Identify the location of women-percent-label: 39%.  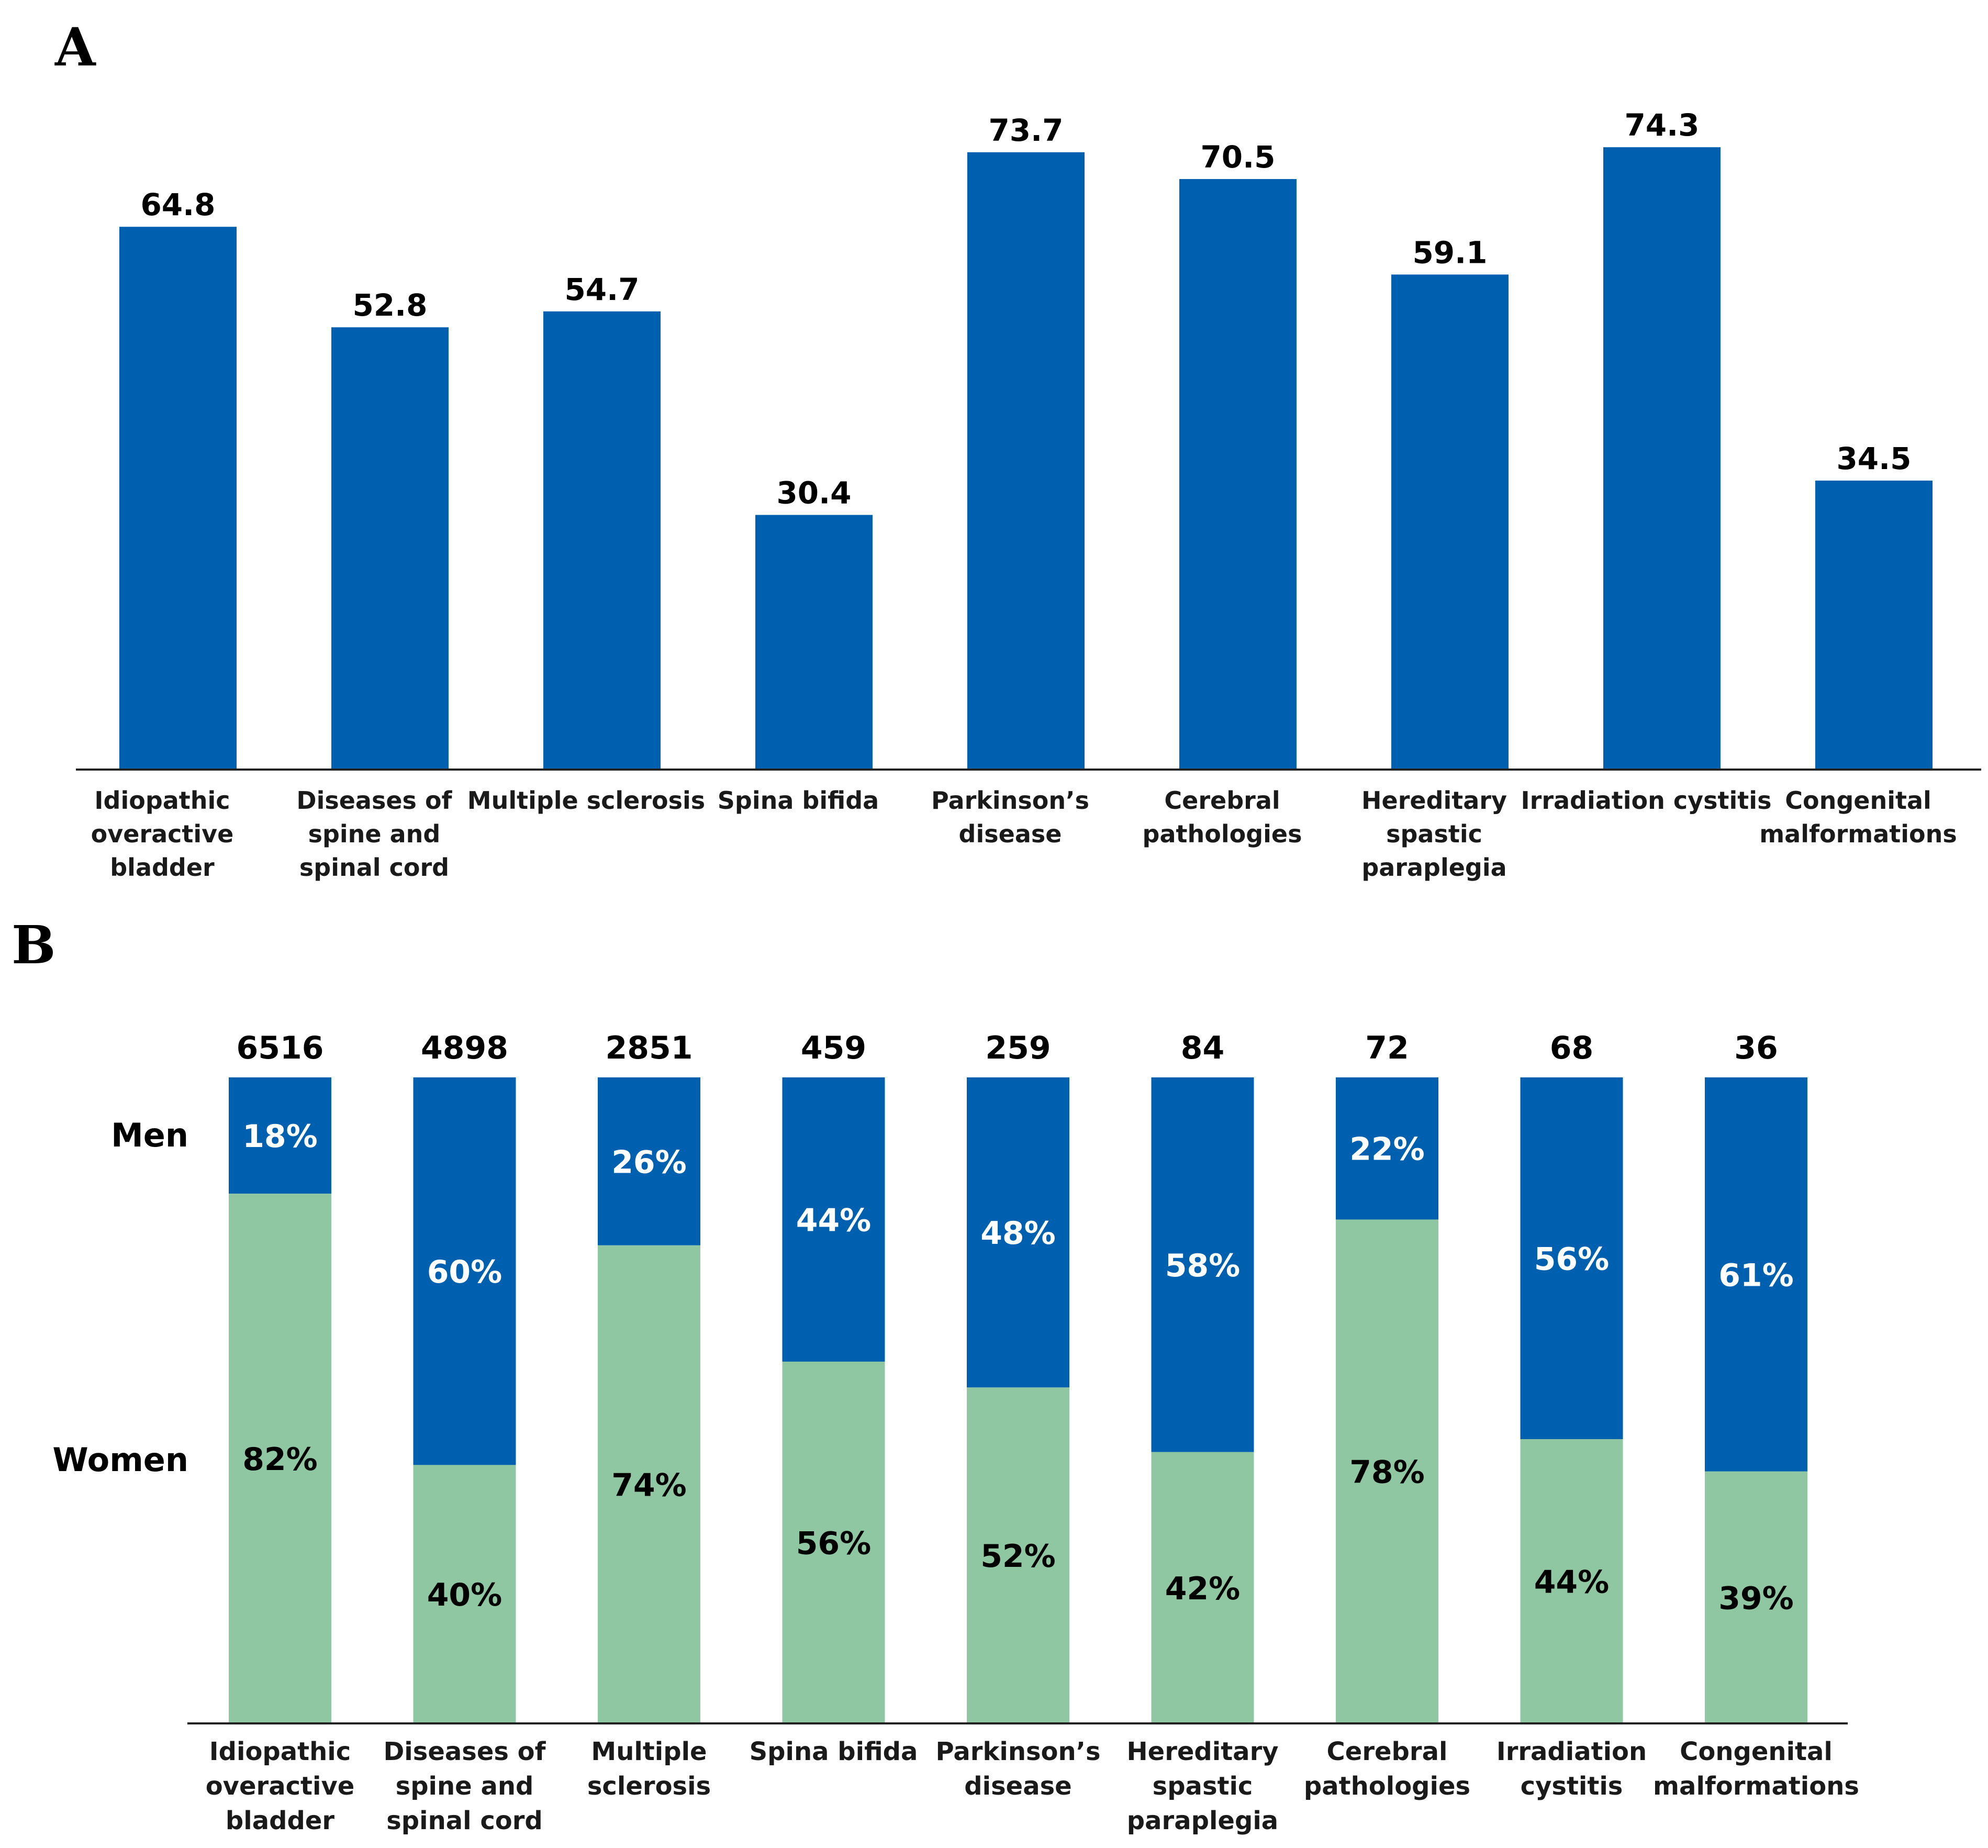
(1756, 1598).